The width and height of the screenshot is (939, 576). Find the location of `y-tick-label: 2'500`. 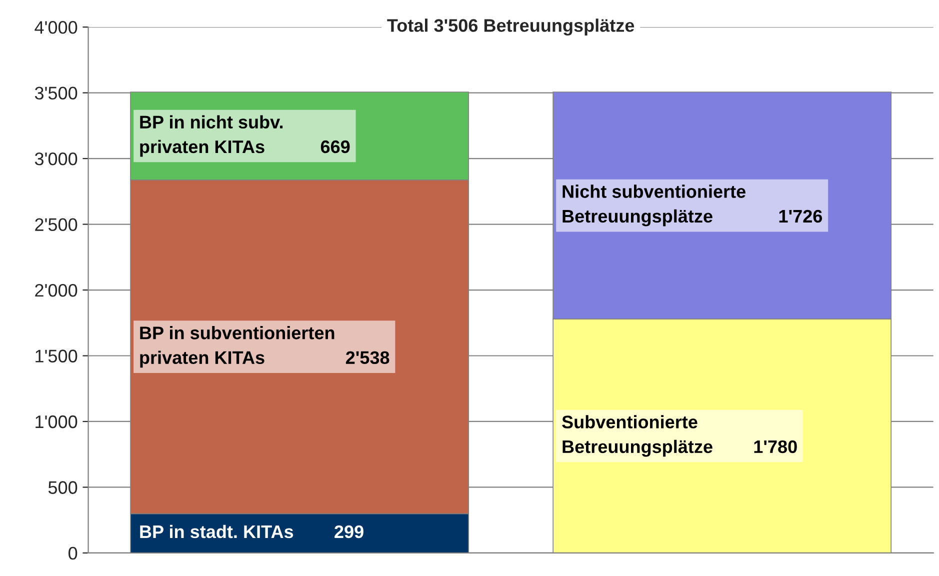

y-tick-label: 2'500 is located at coordinates (56, 224).